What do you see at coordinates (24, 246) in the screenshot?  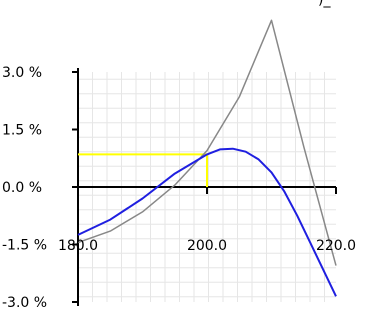 I see `y-tick-label: -1.5 %` at bounding box center [24, 246].